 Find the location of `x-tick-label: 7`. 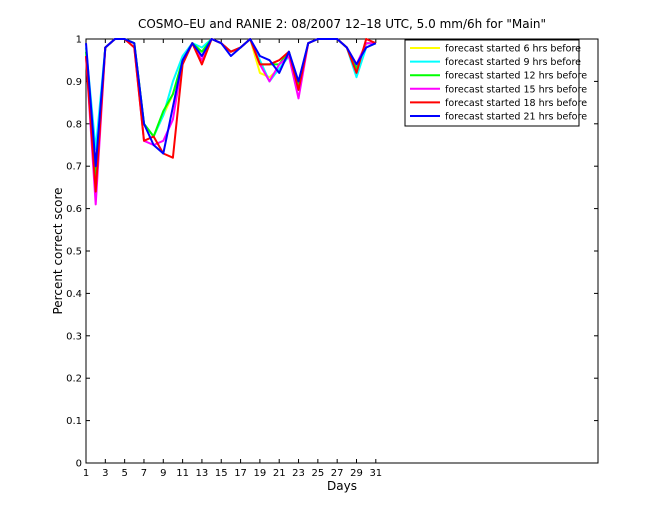

x-tick-label: 7 is located at coordinates (144, 473).